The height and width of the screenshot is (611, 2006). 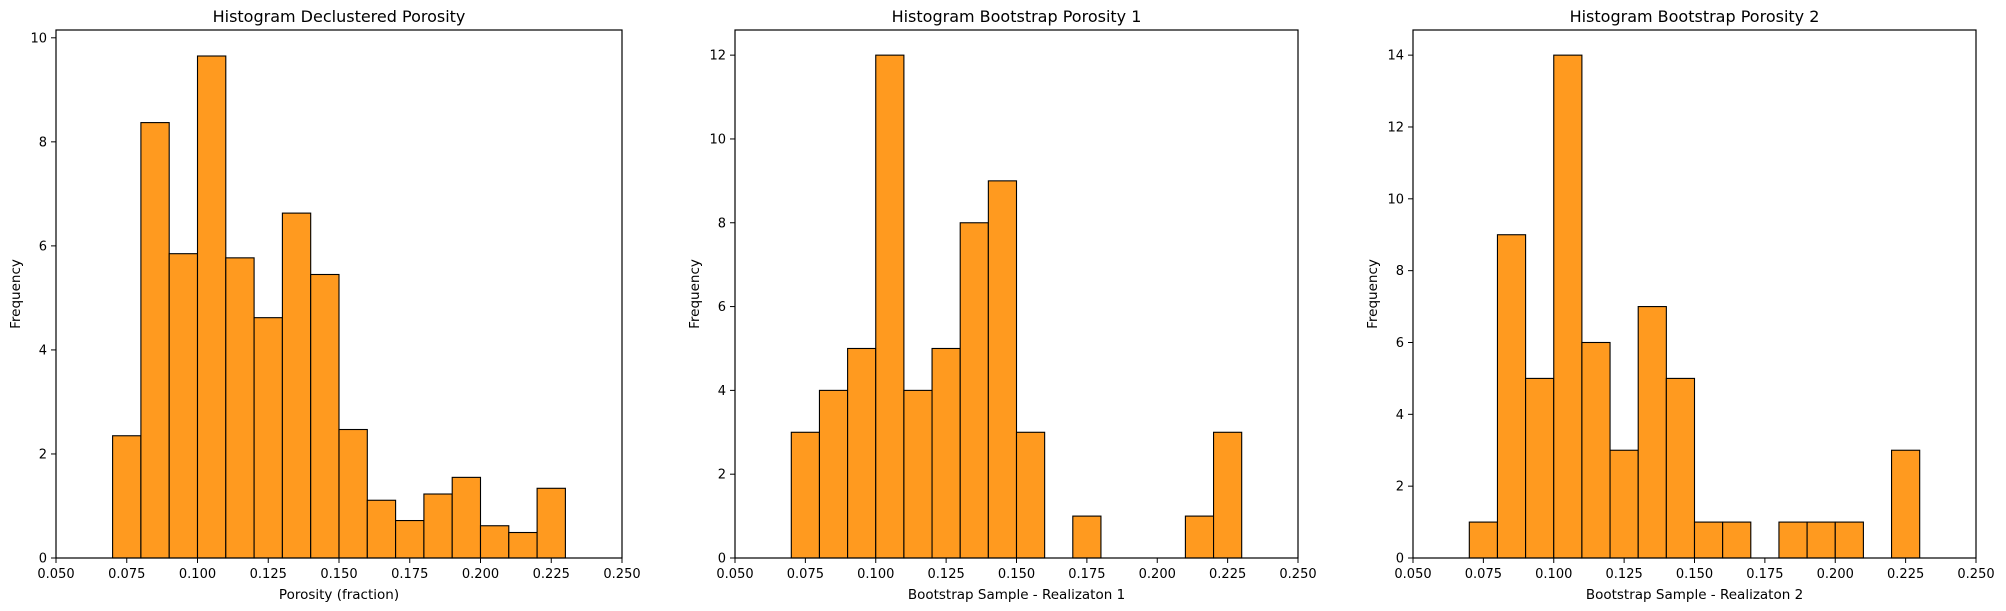 I want to click on y-tick-label: 14, so click(x=1395, y=56).